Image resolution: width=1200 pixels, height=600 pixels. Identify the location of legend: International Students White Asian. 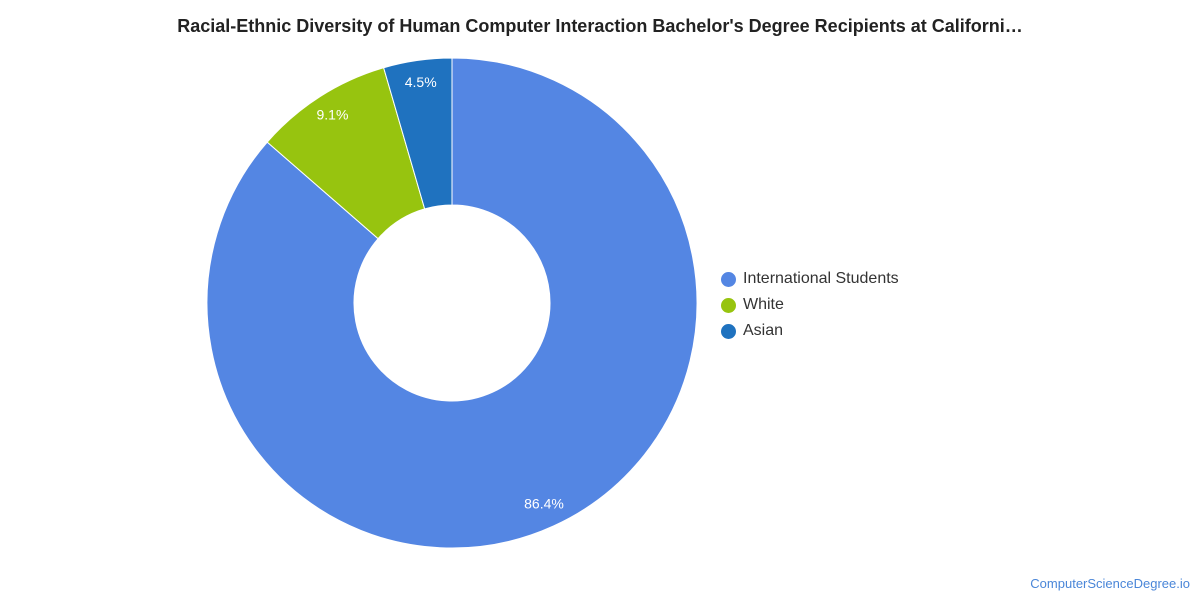
(810, 305).